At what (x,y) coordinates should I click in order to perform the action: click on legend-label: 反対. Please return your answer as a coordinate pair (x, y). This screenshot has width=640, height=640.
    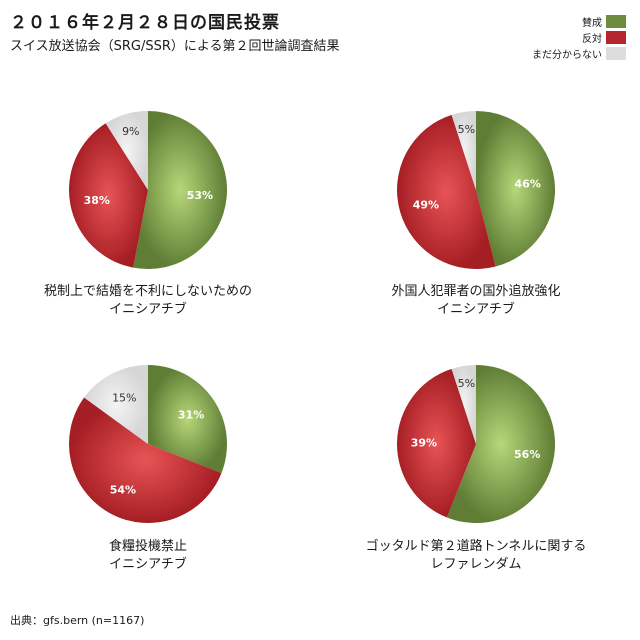
    Looking at the image, I should click on (592, 39).